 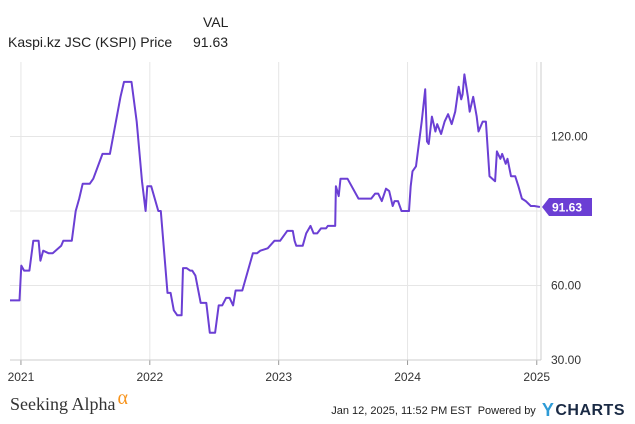 What do you see at coordinates (90, 42) in the screenshot?
I see `legend-series-name: Kaspi.kz JSC (KSPI) Price` at bounding box center [90, 42].